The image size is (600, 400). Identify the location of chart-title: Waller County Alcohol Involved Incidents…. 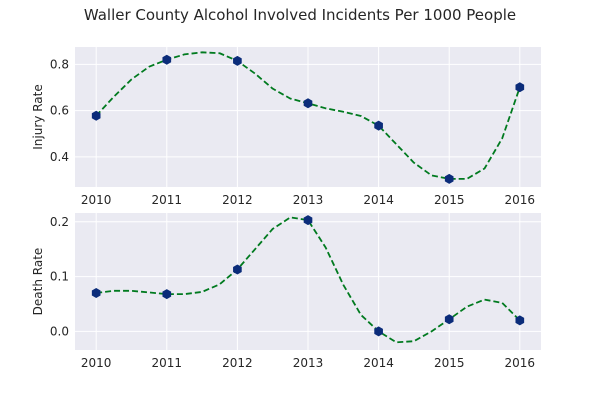
(300, 15).